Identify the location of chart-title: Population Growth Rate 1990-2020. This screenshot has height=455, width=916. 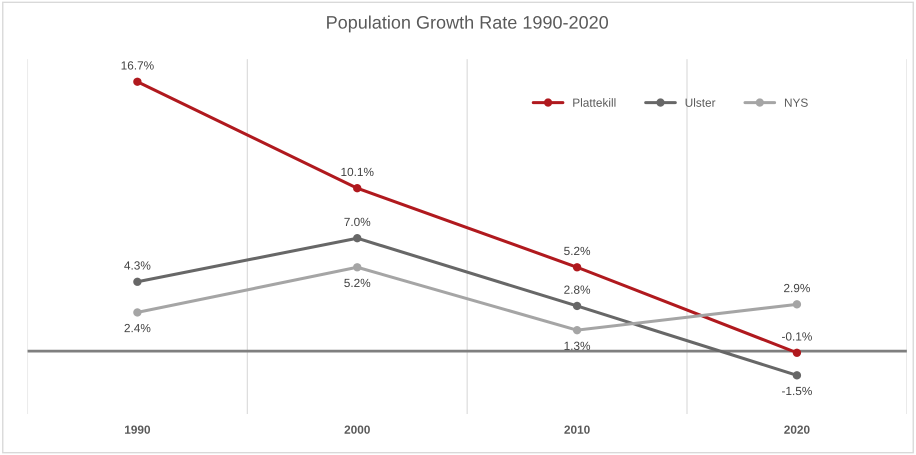
(467, 24).